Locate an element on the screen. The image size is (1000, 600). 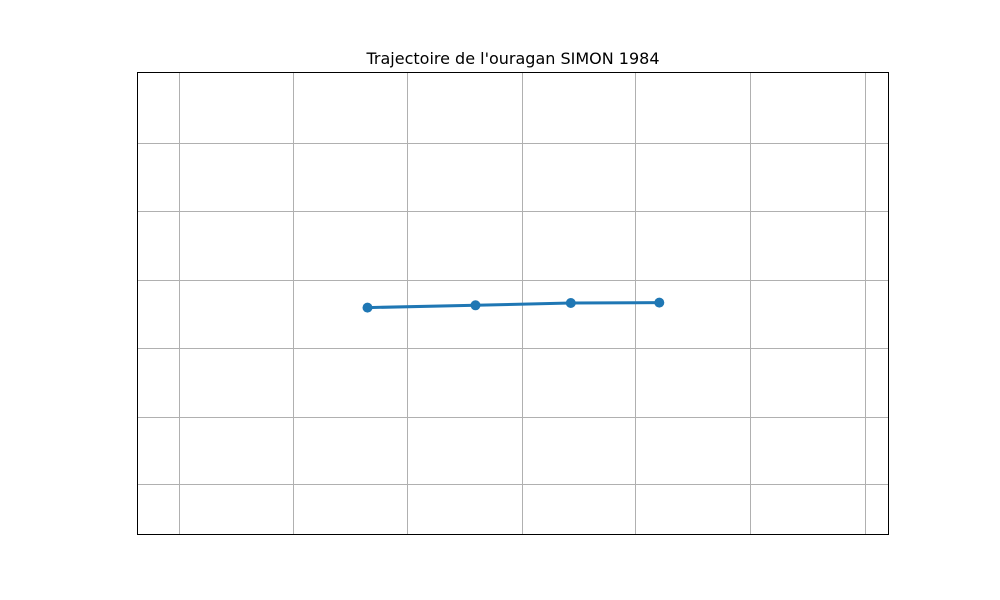
track-line is located at coordinates (513, 305).